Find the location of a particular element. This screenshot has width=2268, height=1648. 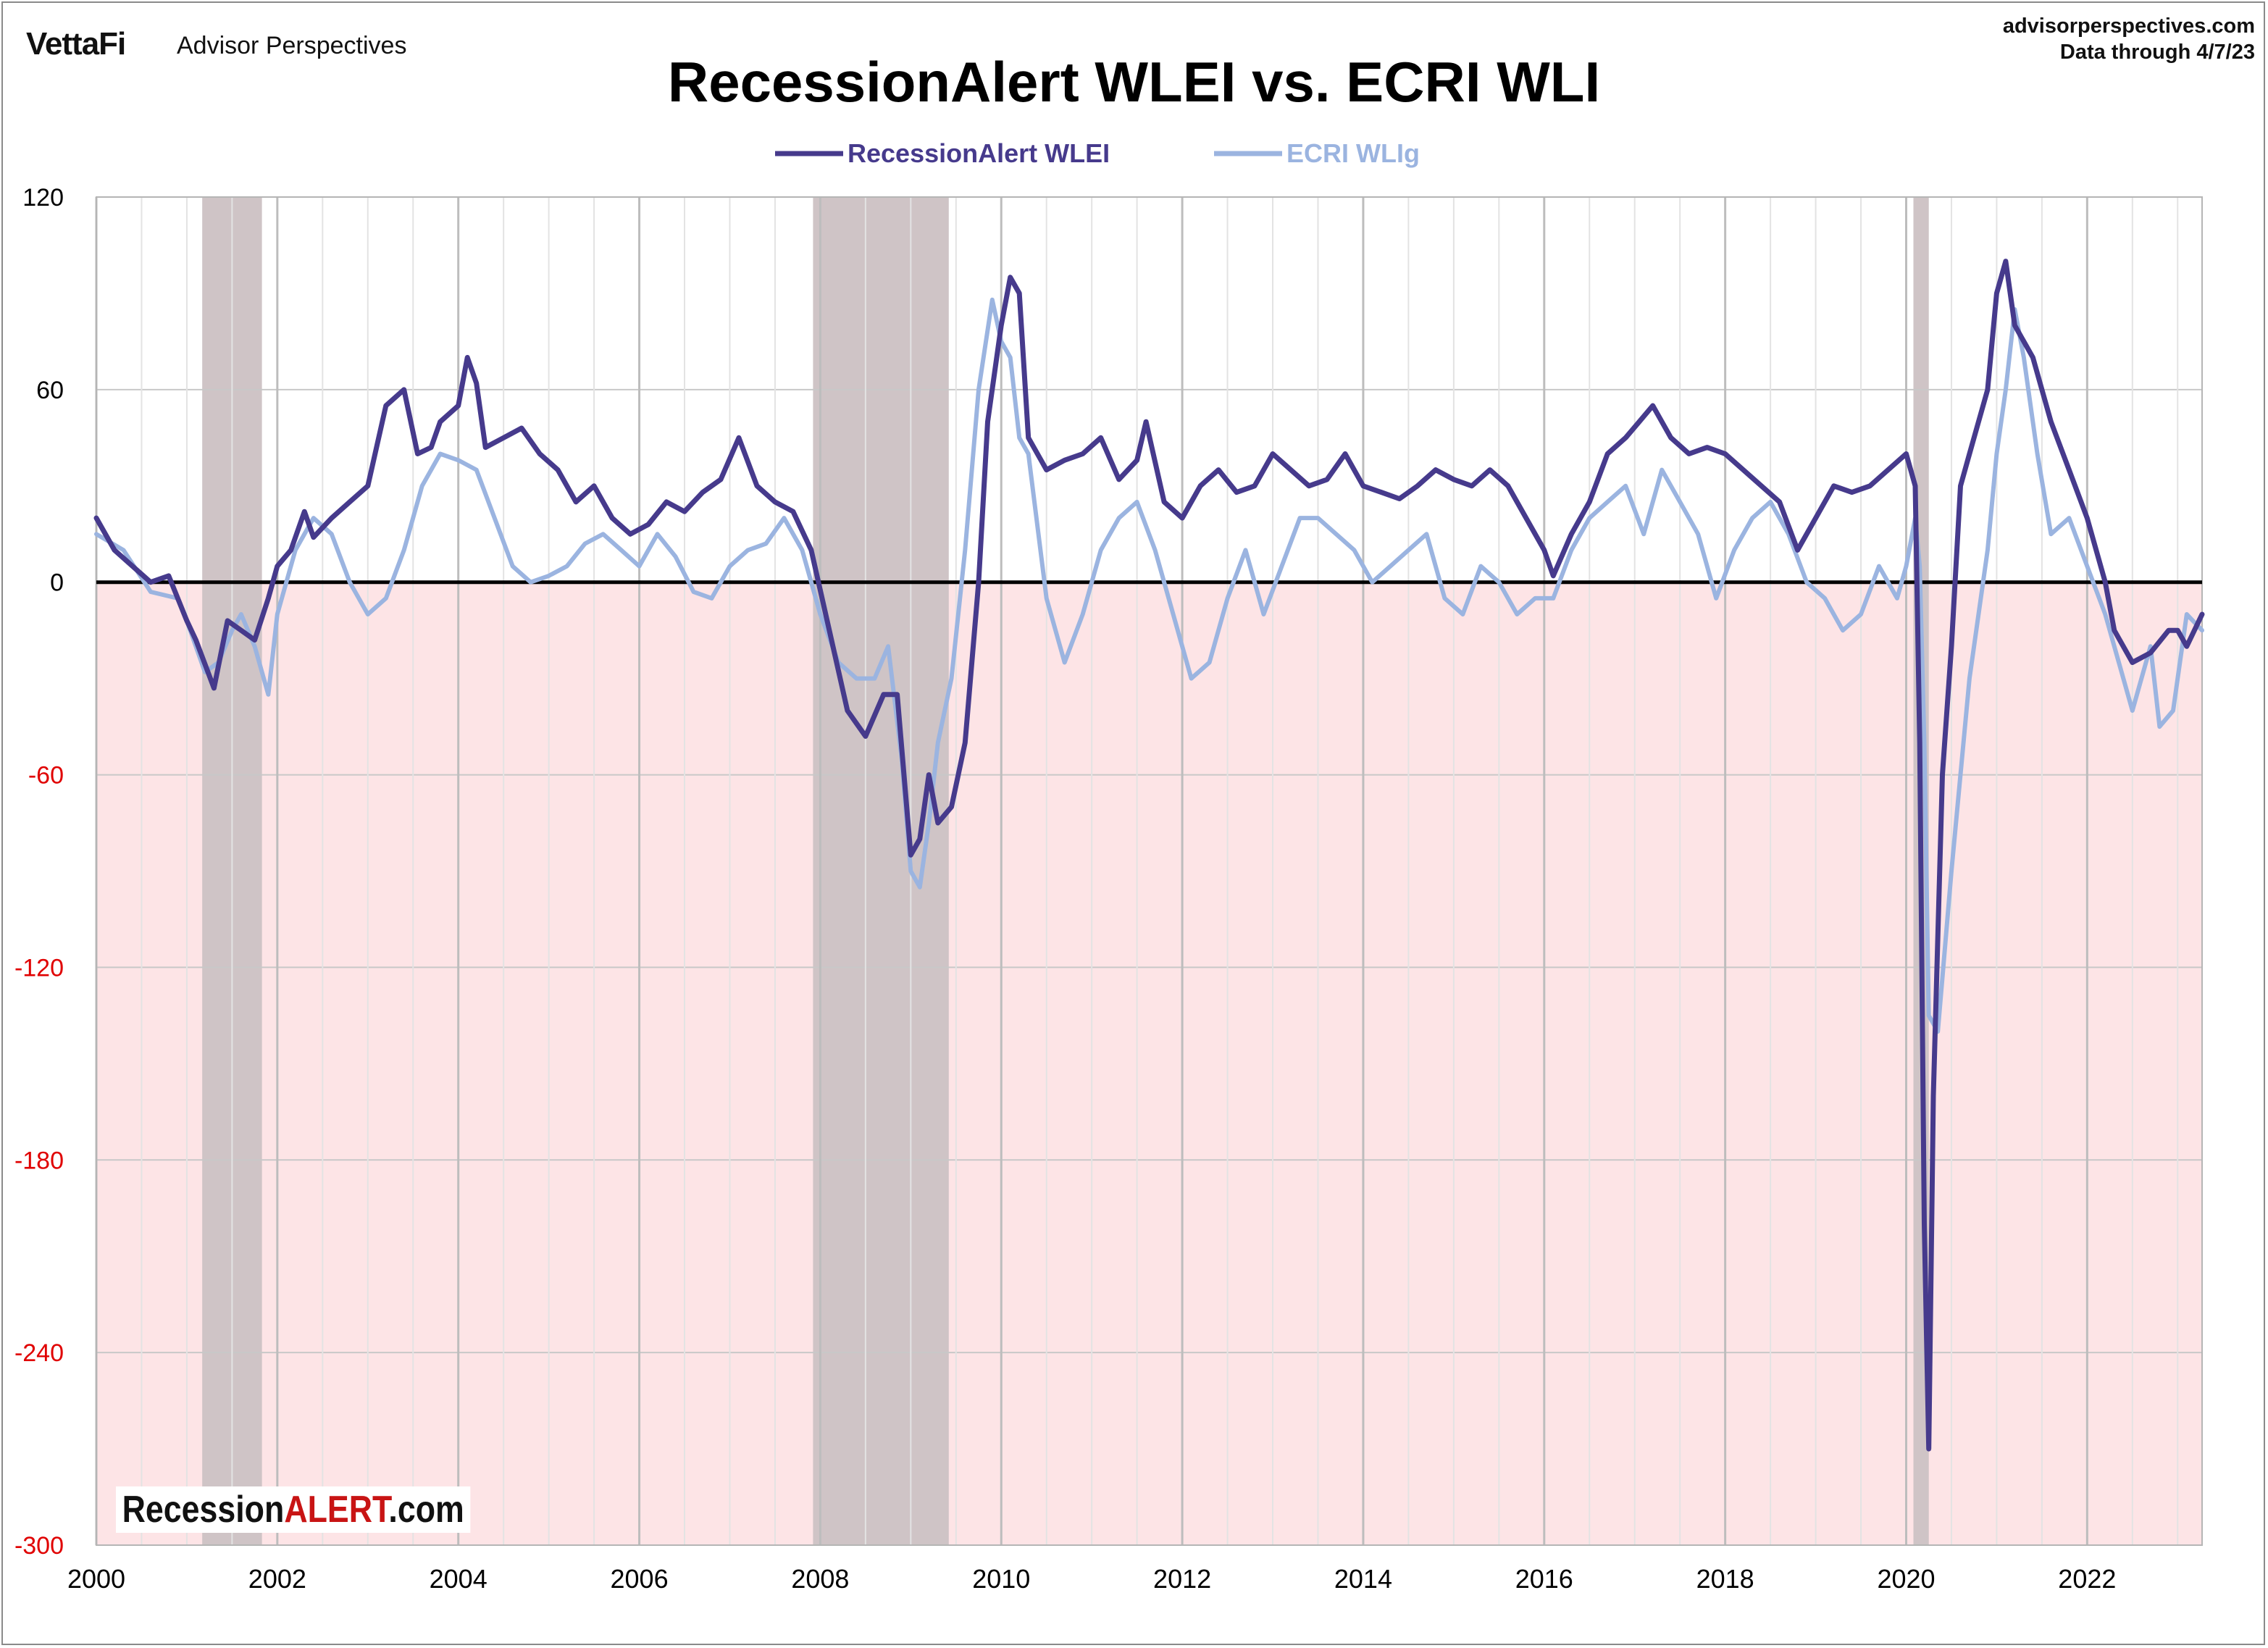

logo-part-1: Recession is located at coordinates (204, 1510).